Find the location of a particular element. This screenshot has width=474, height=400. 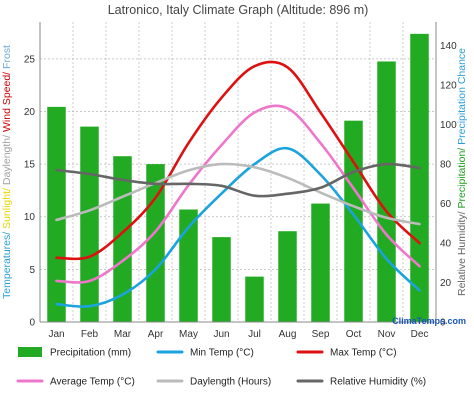

legend-label: Daylength (Hours) is located at coordinates (230, 382).